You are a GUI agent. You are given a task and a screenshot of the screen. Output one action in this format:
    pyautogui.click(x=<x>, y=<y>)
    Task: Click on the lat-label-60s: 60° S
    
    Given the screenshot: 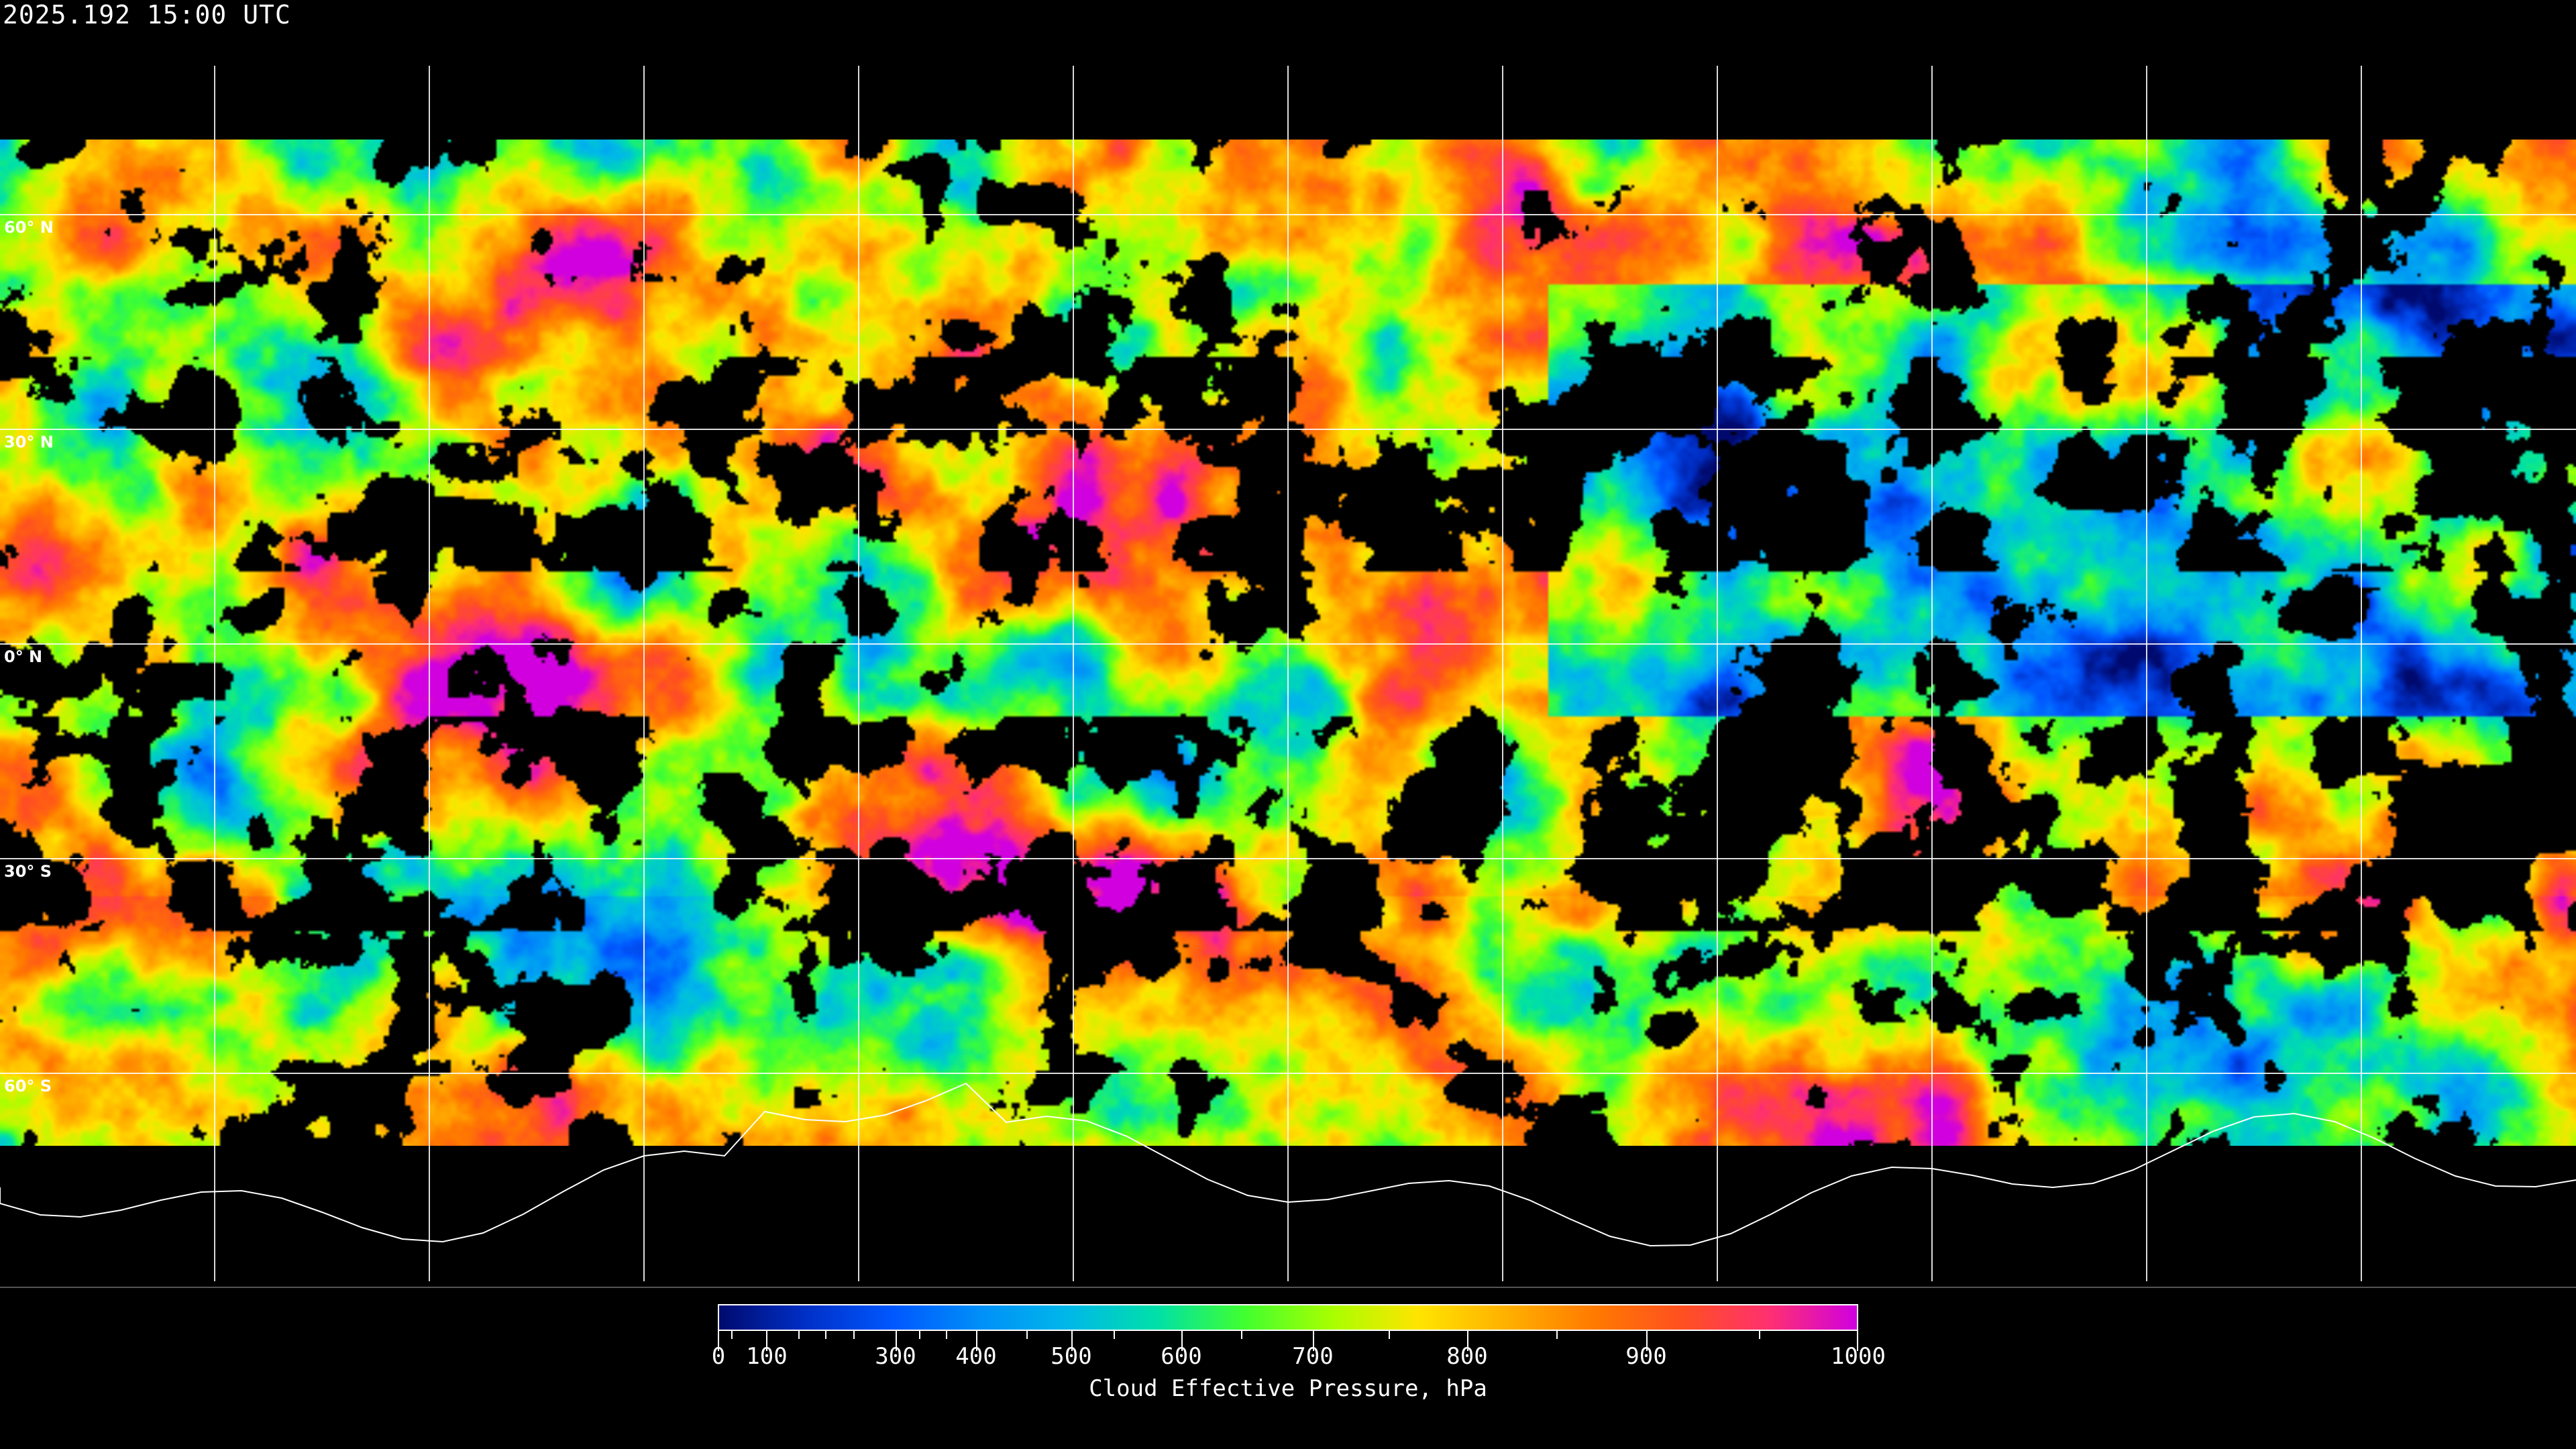 What is the action you would take?
    pyautogui.click(x=28, y=1086)
    